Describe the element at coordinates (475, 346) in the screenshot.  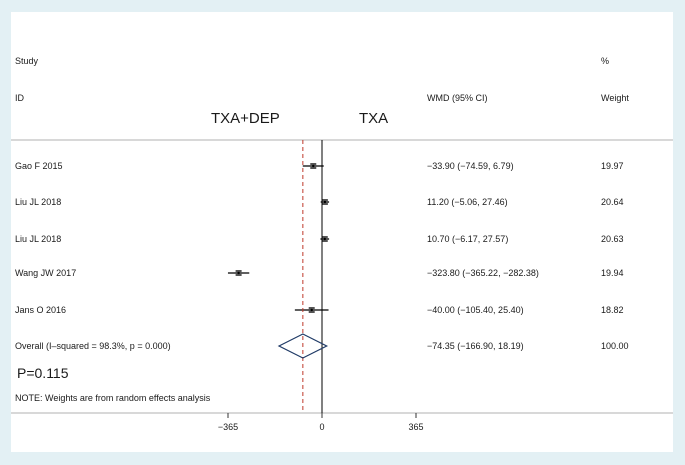
I see `overall-ci-text: −74.35 (−166.90, 18.19)` at that location.